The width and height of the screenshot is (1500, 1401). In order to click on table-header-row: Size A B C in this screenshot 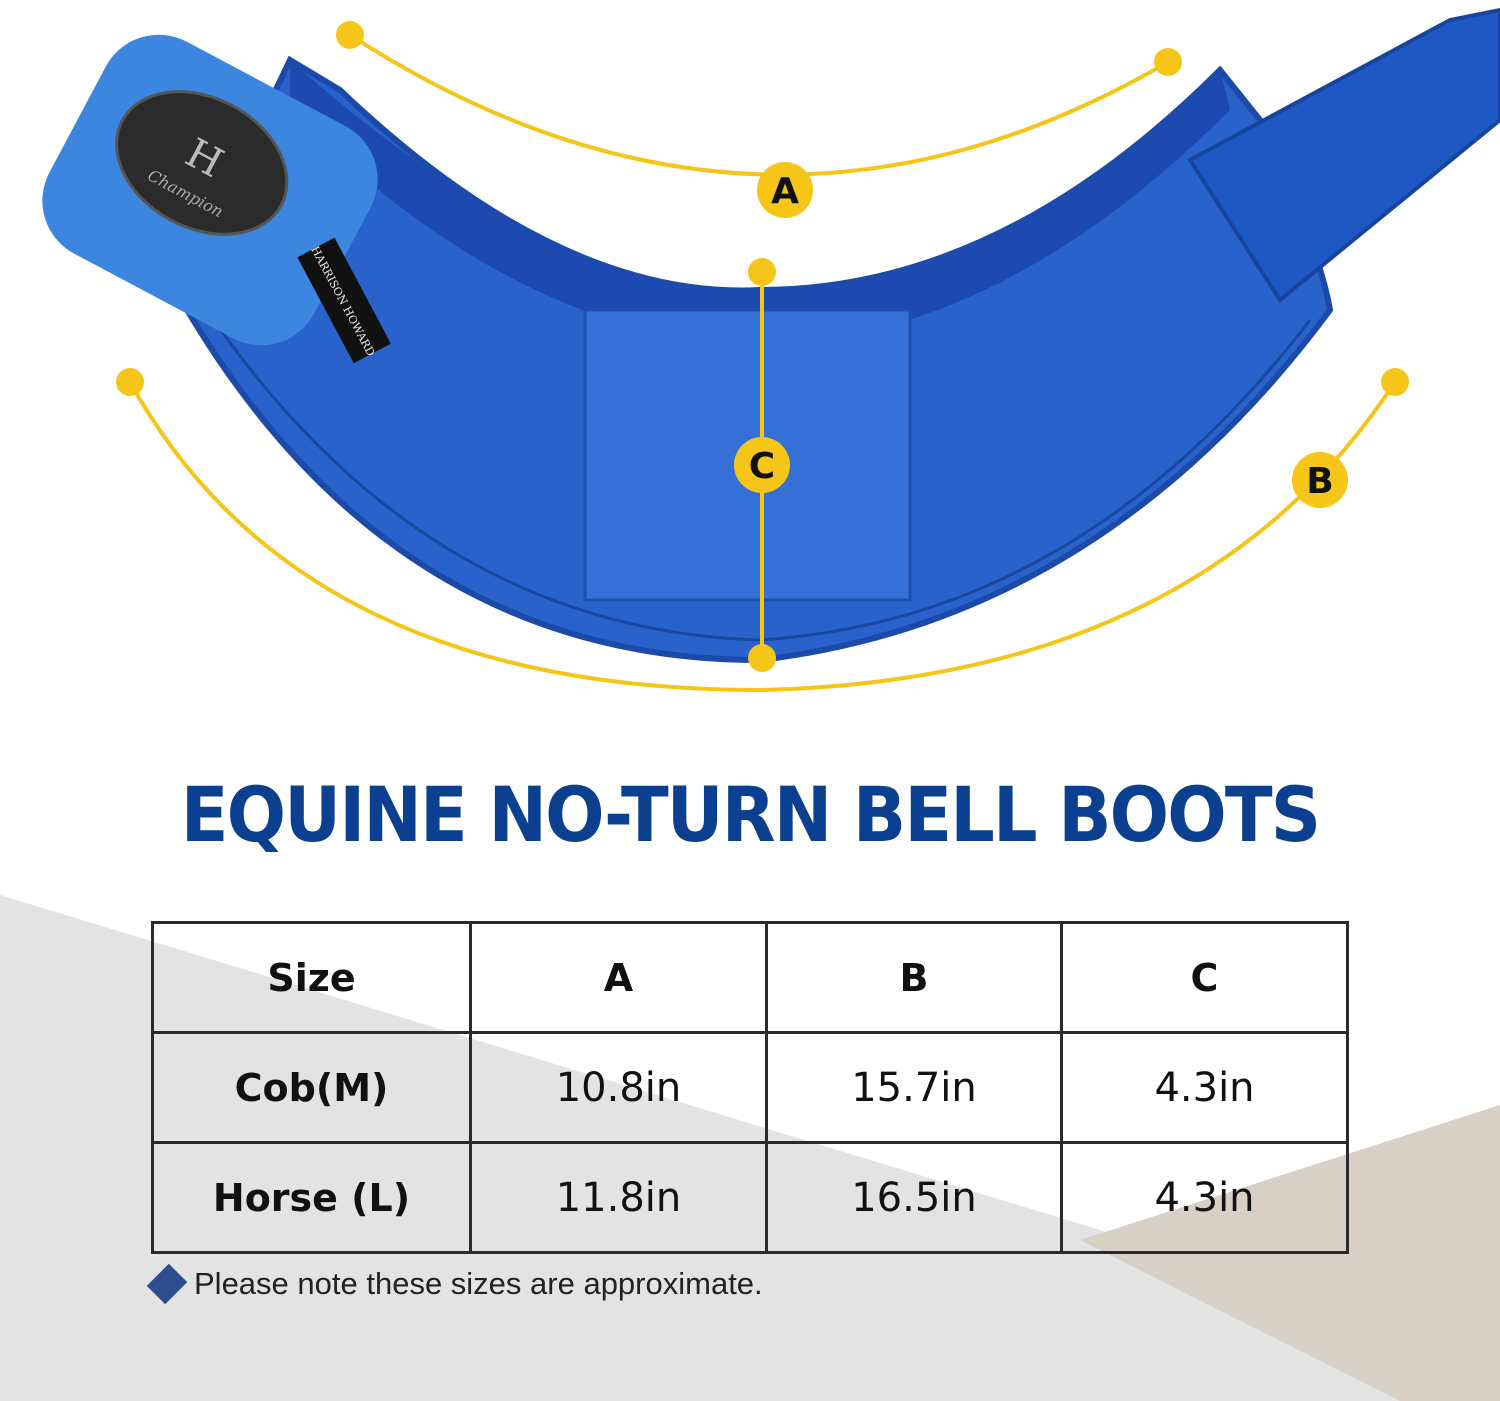, I will do `click(750, 977)`.